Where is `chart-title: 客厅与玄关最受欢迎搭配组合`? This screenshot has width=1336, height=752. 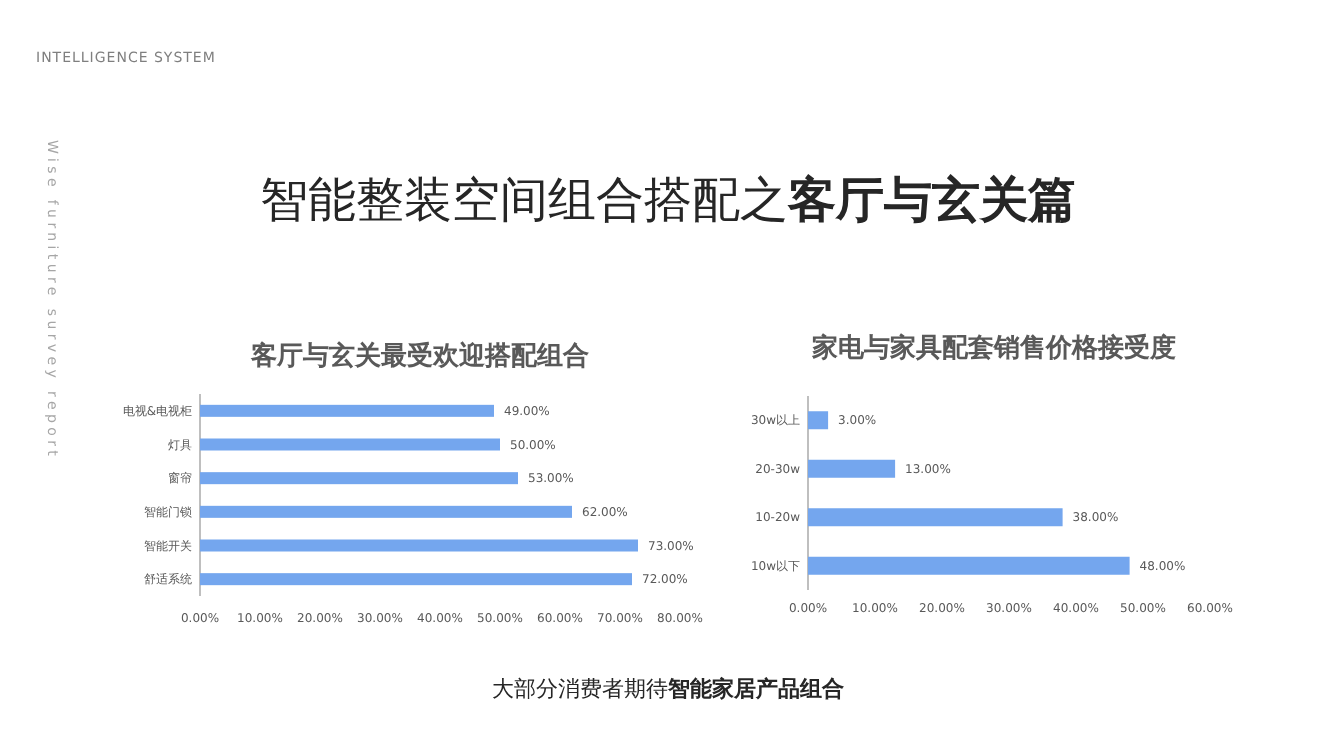 chart-title: 客厅与玄关最受欢迎搭配组合 is located at coordinates (419, 356).